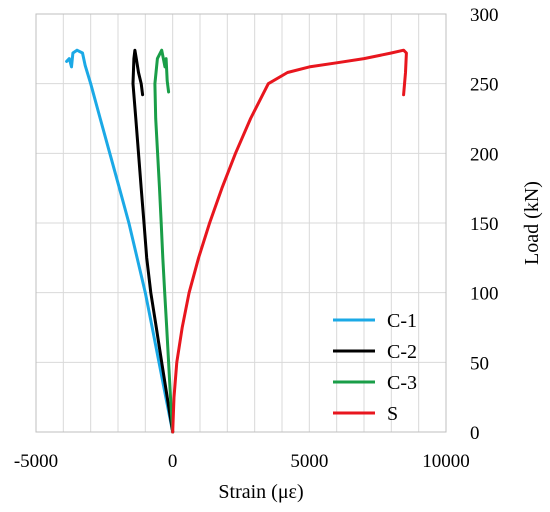  What do you see at coordinates (392, 414) in the screenshot?
I see `legend-label-s: S` at bounding box center [392, 414].